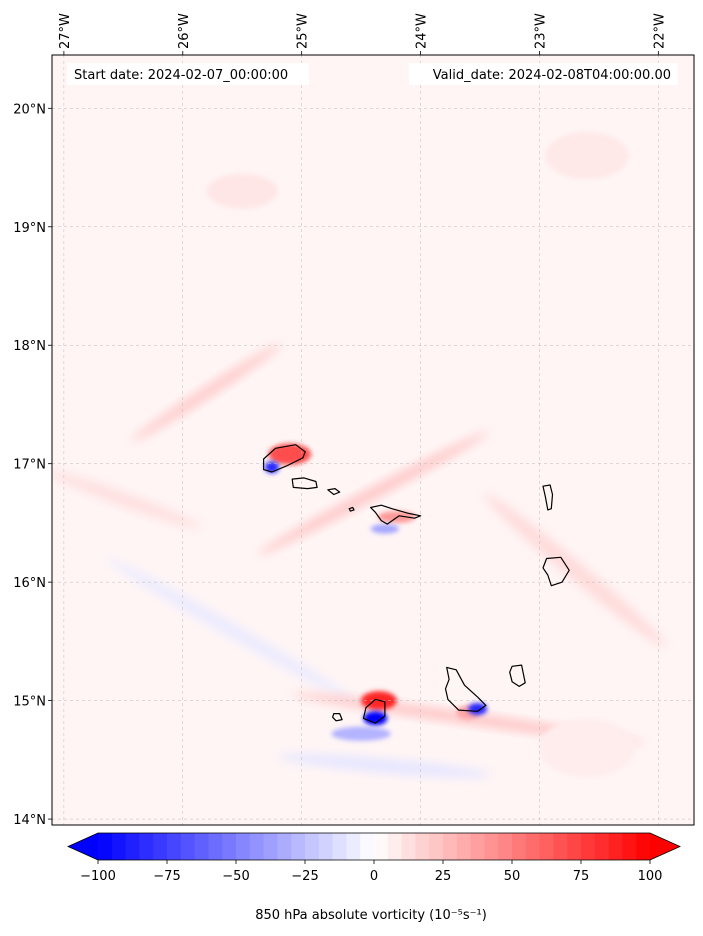 Image resolution: width=703 pixels, height=936 pixels. Describe the element at coordinates (443, 876) in the screenshot. I see `colorbar-tick-label: 25` at that location.